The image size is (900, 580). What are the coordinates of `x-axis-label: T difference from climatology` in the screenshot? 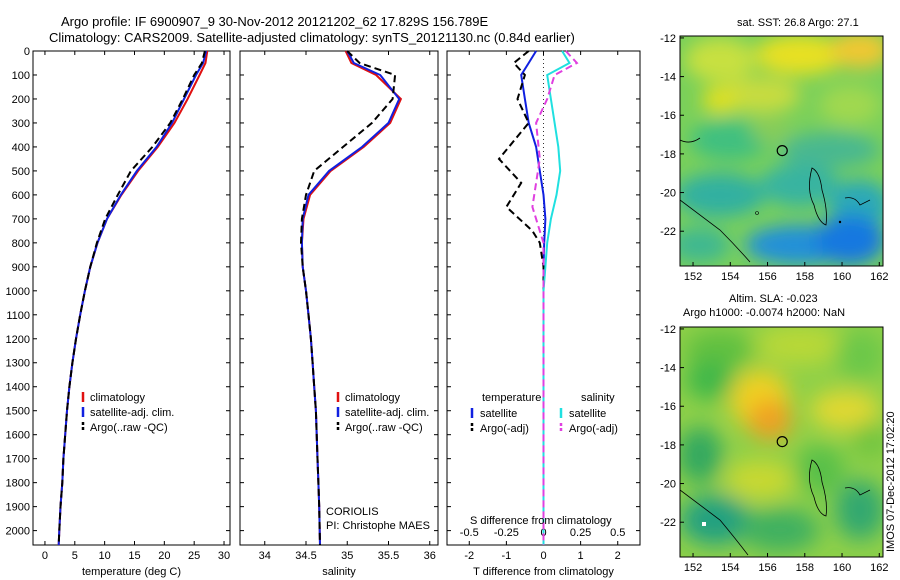 It's located at (543, 572).